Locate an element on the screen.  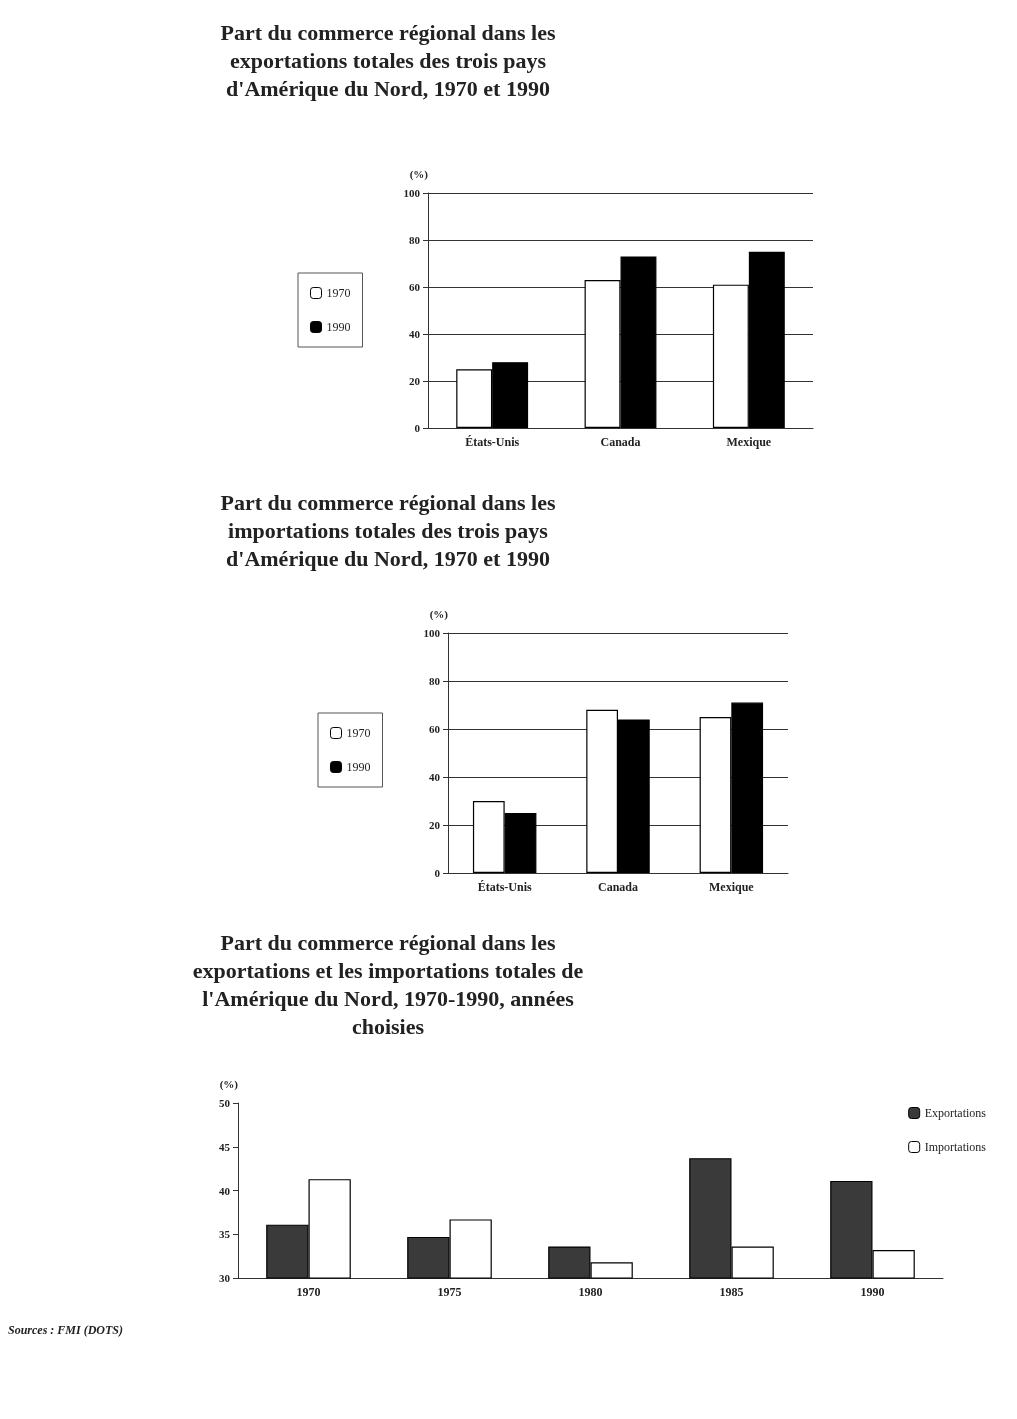
y-tick-label: 35 is located at coordinates (225, 1234).